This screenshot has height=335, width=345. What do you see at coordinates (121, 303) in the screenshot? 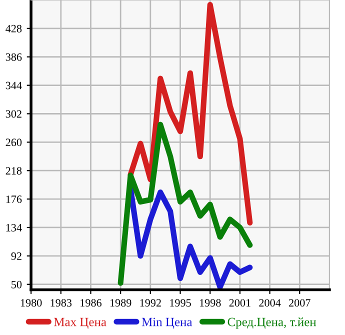
I see `x-tick-label: 1989` at bounding box center [121, 303].